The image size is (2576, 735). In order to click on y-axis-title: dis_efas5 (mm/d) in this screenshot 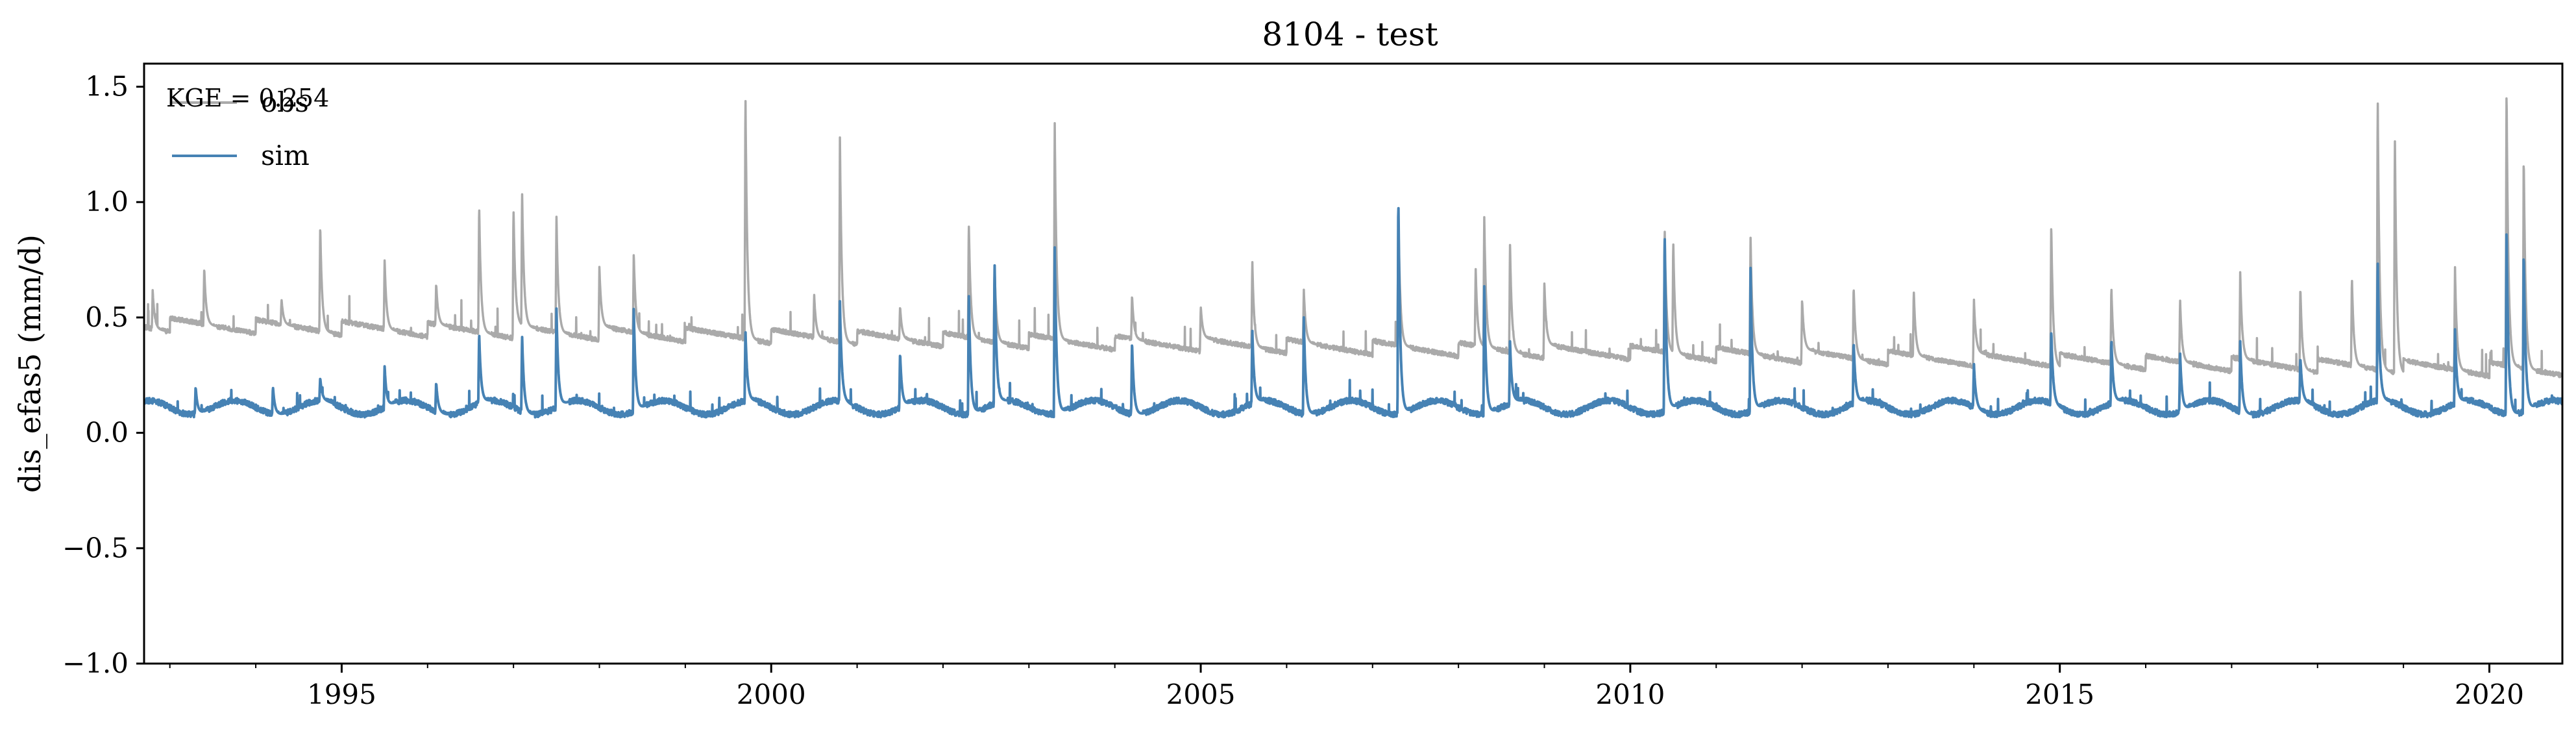, I will do `click(29, 363)`.